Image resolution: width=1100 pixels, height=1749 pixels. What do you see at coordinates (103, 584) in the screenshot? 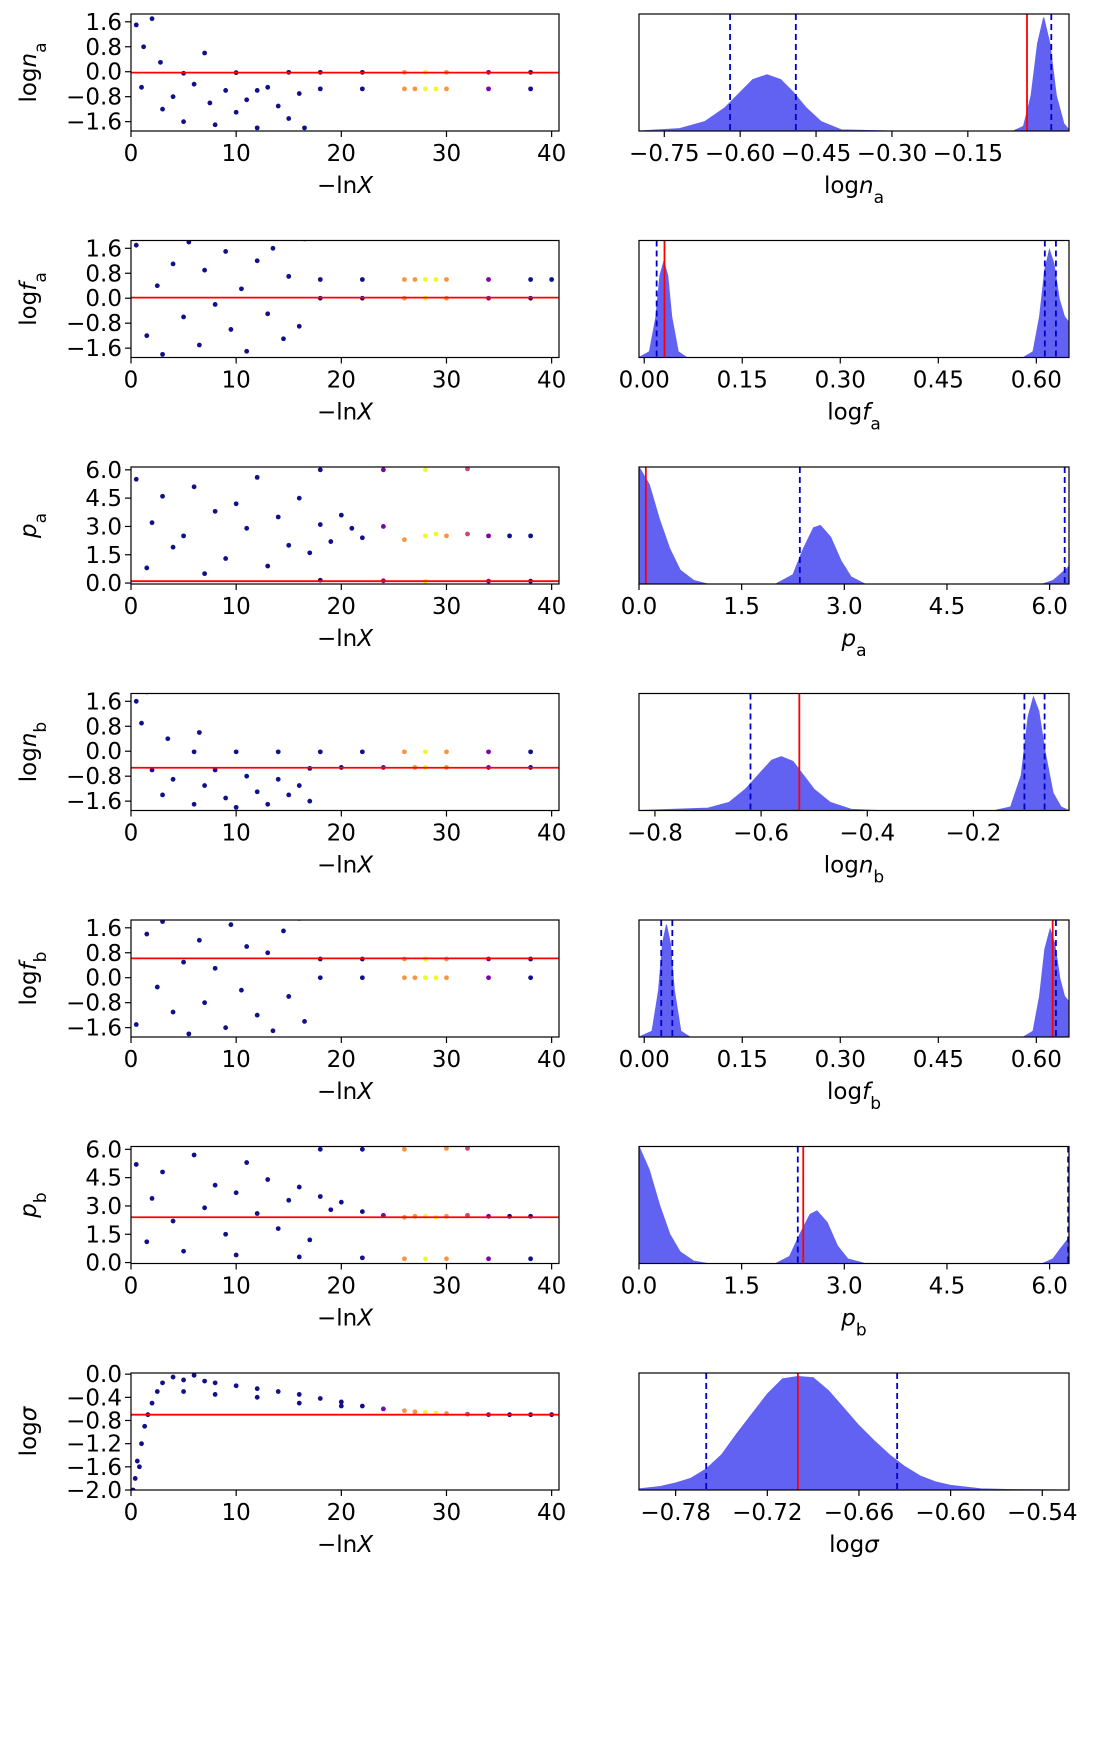
I see `y-tick-label: 0.0` at bounding box center [103, 584].